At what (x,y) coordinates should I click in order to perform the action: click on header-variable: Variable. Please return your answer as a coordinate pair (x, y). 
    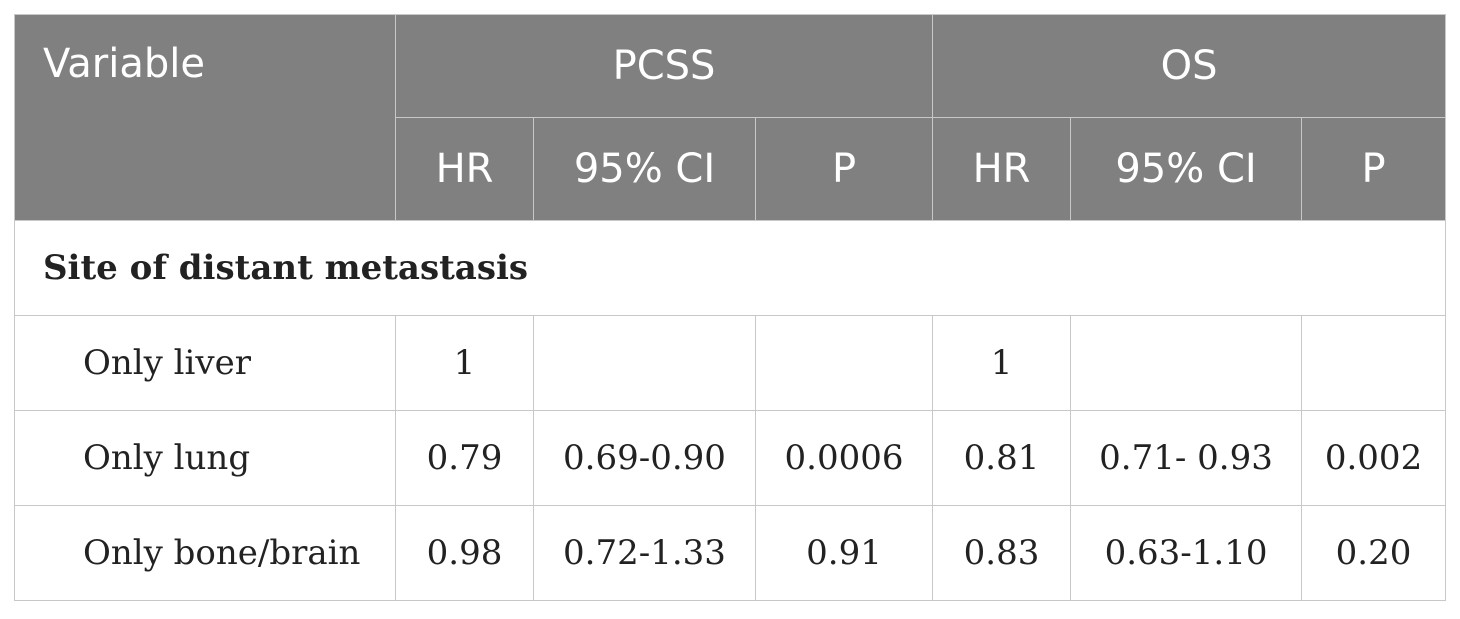
    Looking at the image, I should click on (205, 117).